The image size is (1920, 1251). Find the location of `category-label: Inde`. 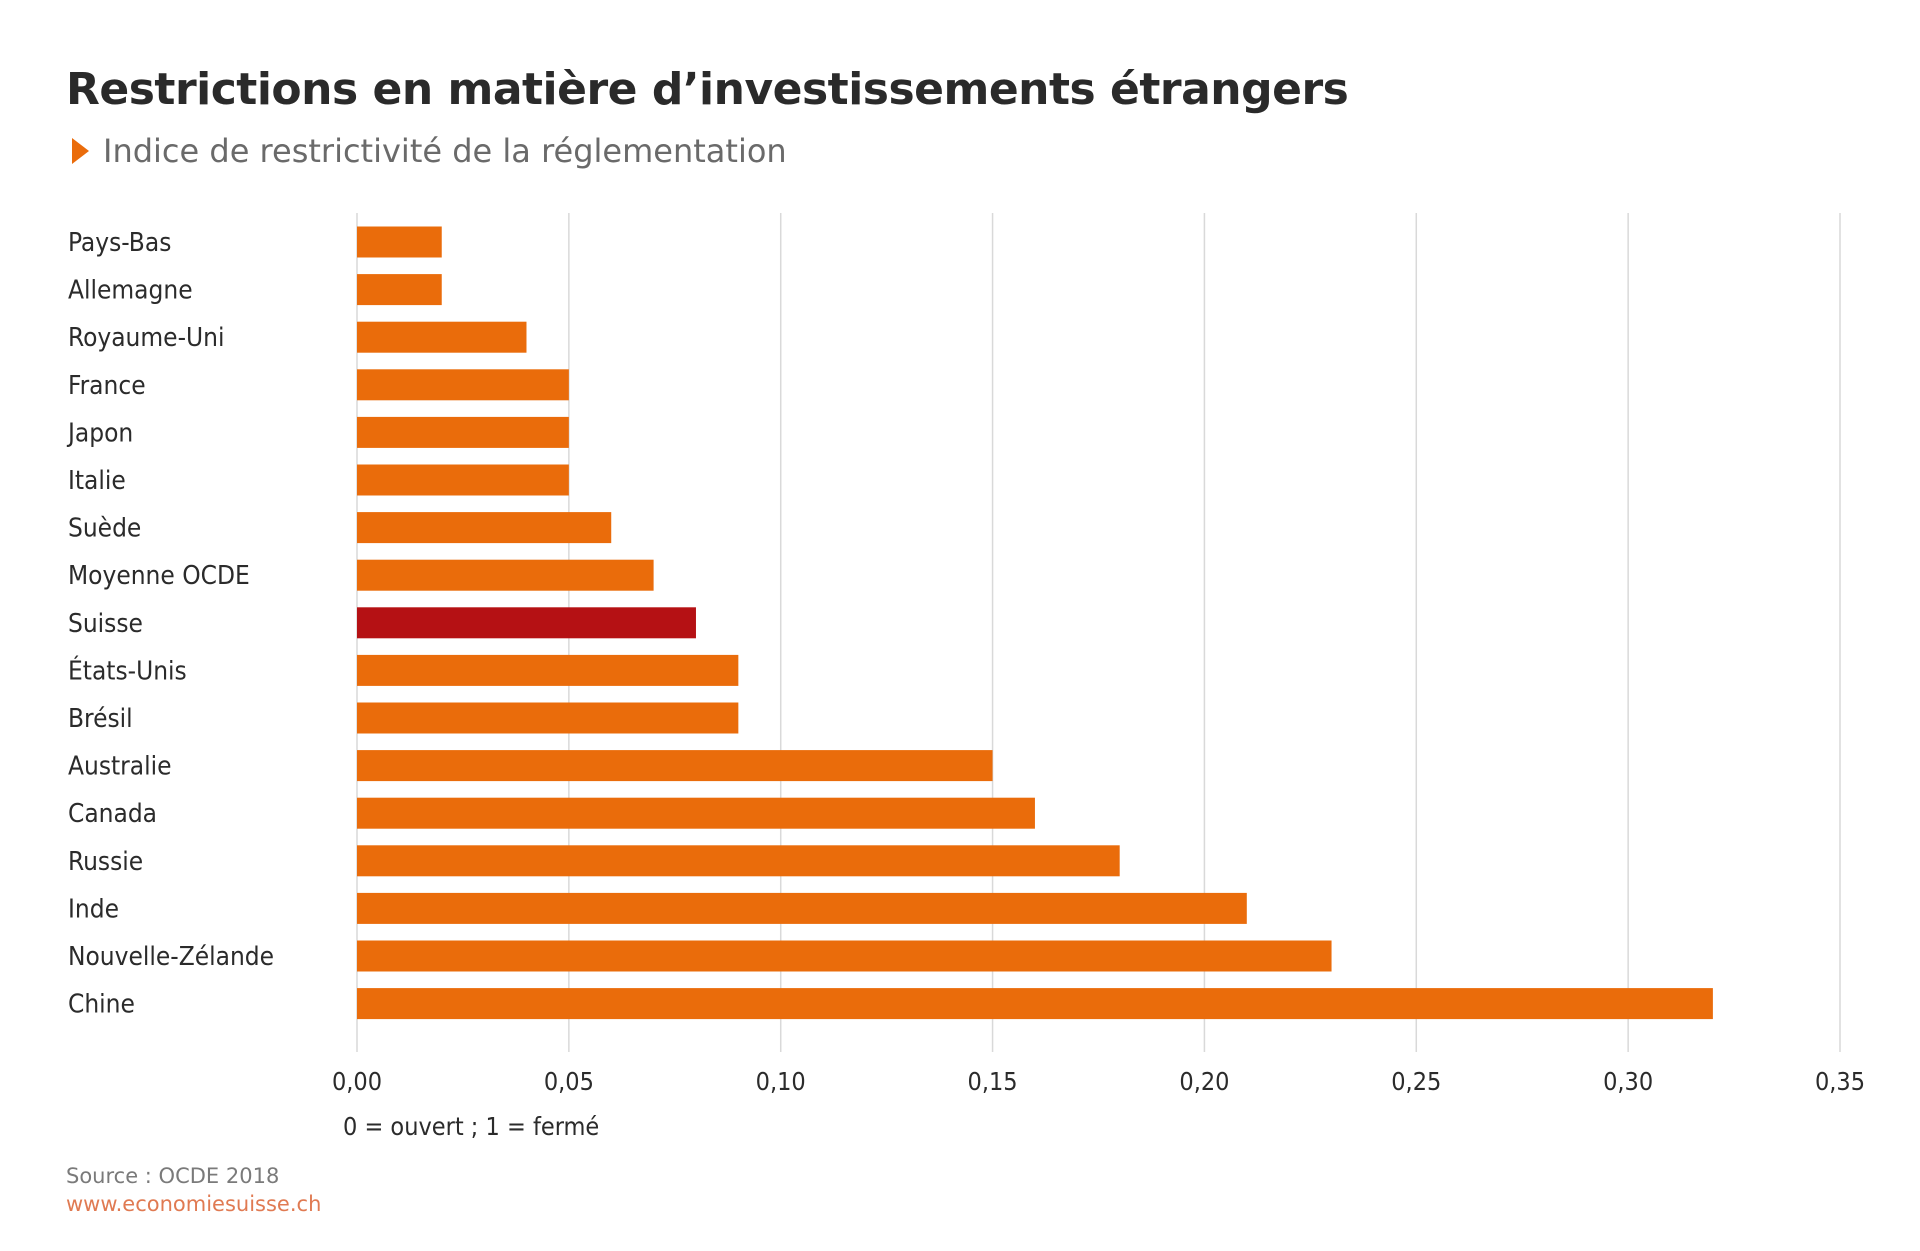

category-label: Inde is located at coordinates (93, 909).